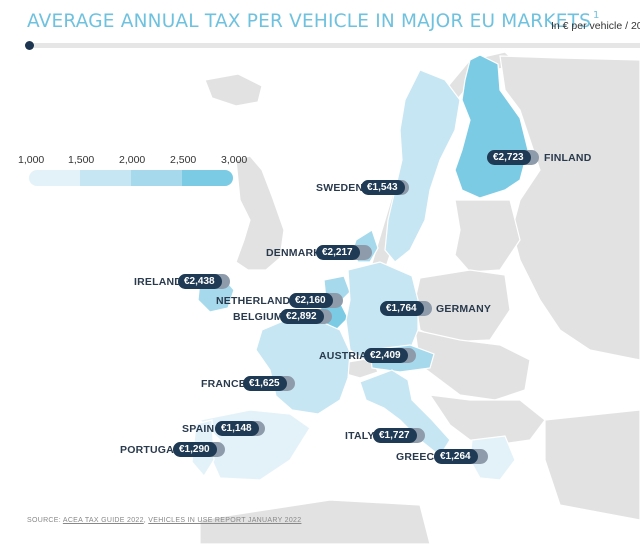 Image resolution: width=640 pixels, height=544 pixels. I want to click on legend-tick: 1,500, so click(81, 160).